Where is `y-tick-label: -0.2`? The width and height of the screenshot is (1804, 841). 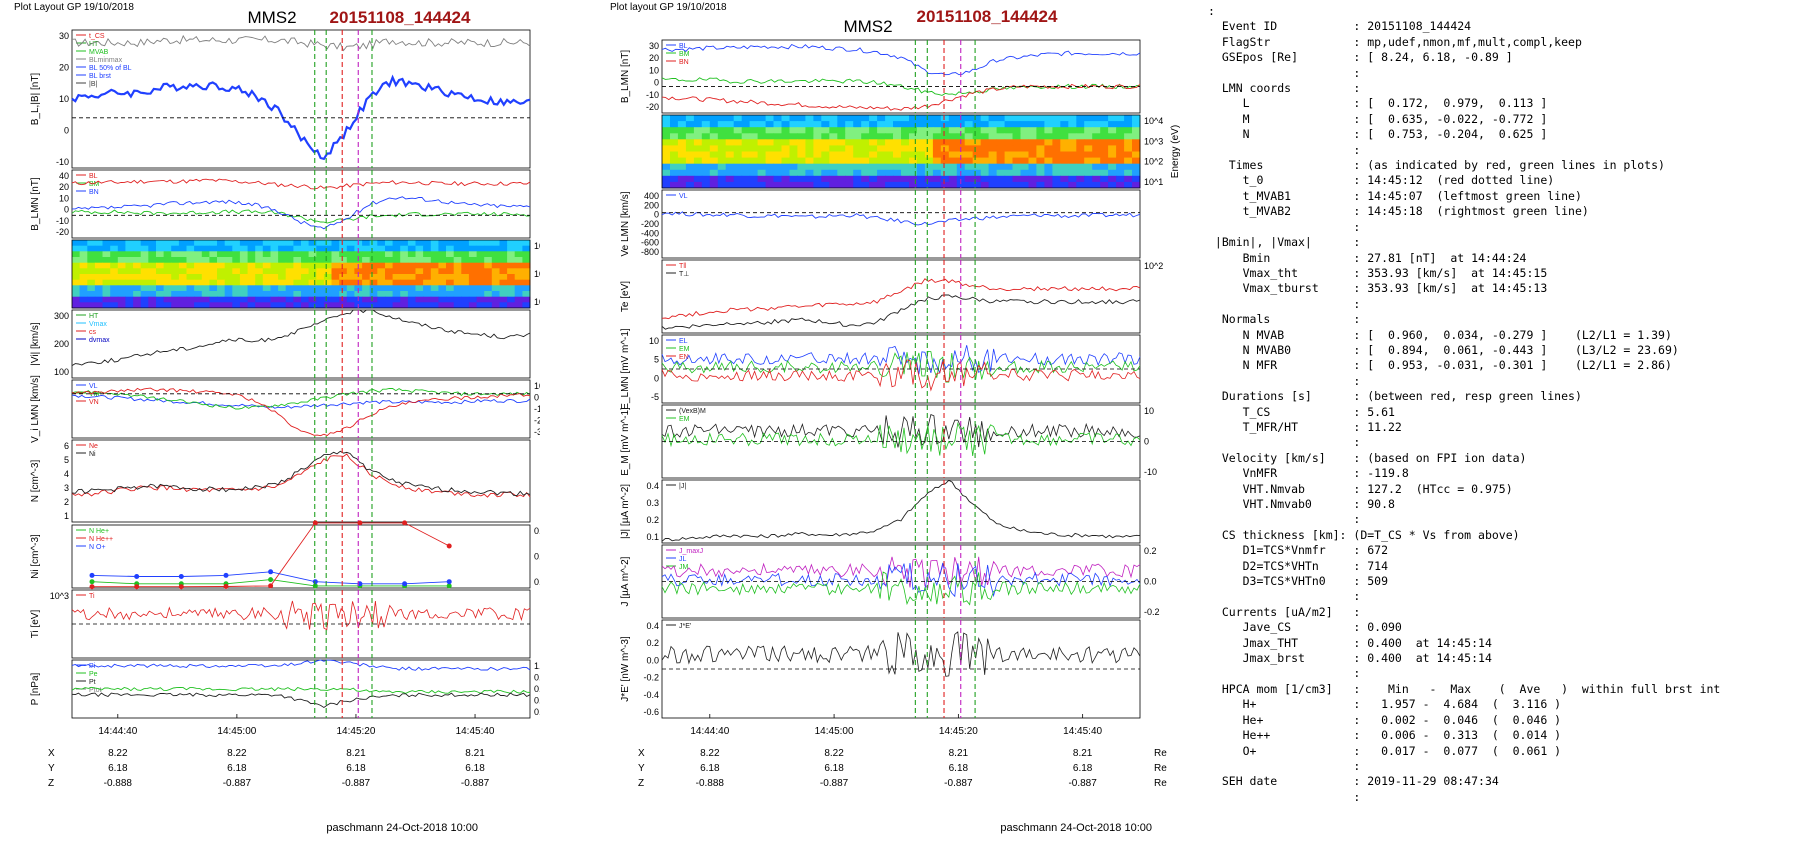 y-tick-label: -0.2 is located at coordinates (651, 678).